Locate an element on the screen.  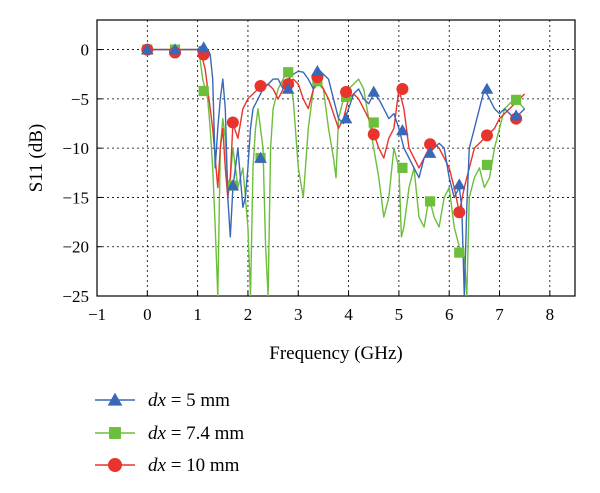
legend-entry-dx-7-4-mm: dx = 7.4 mm is located at coordinates (169, 433).